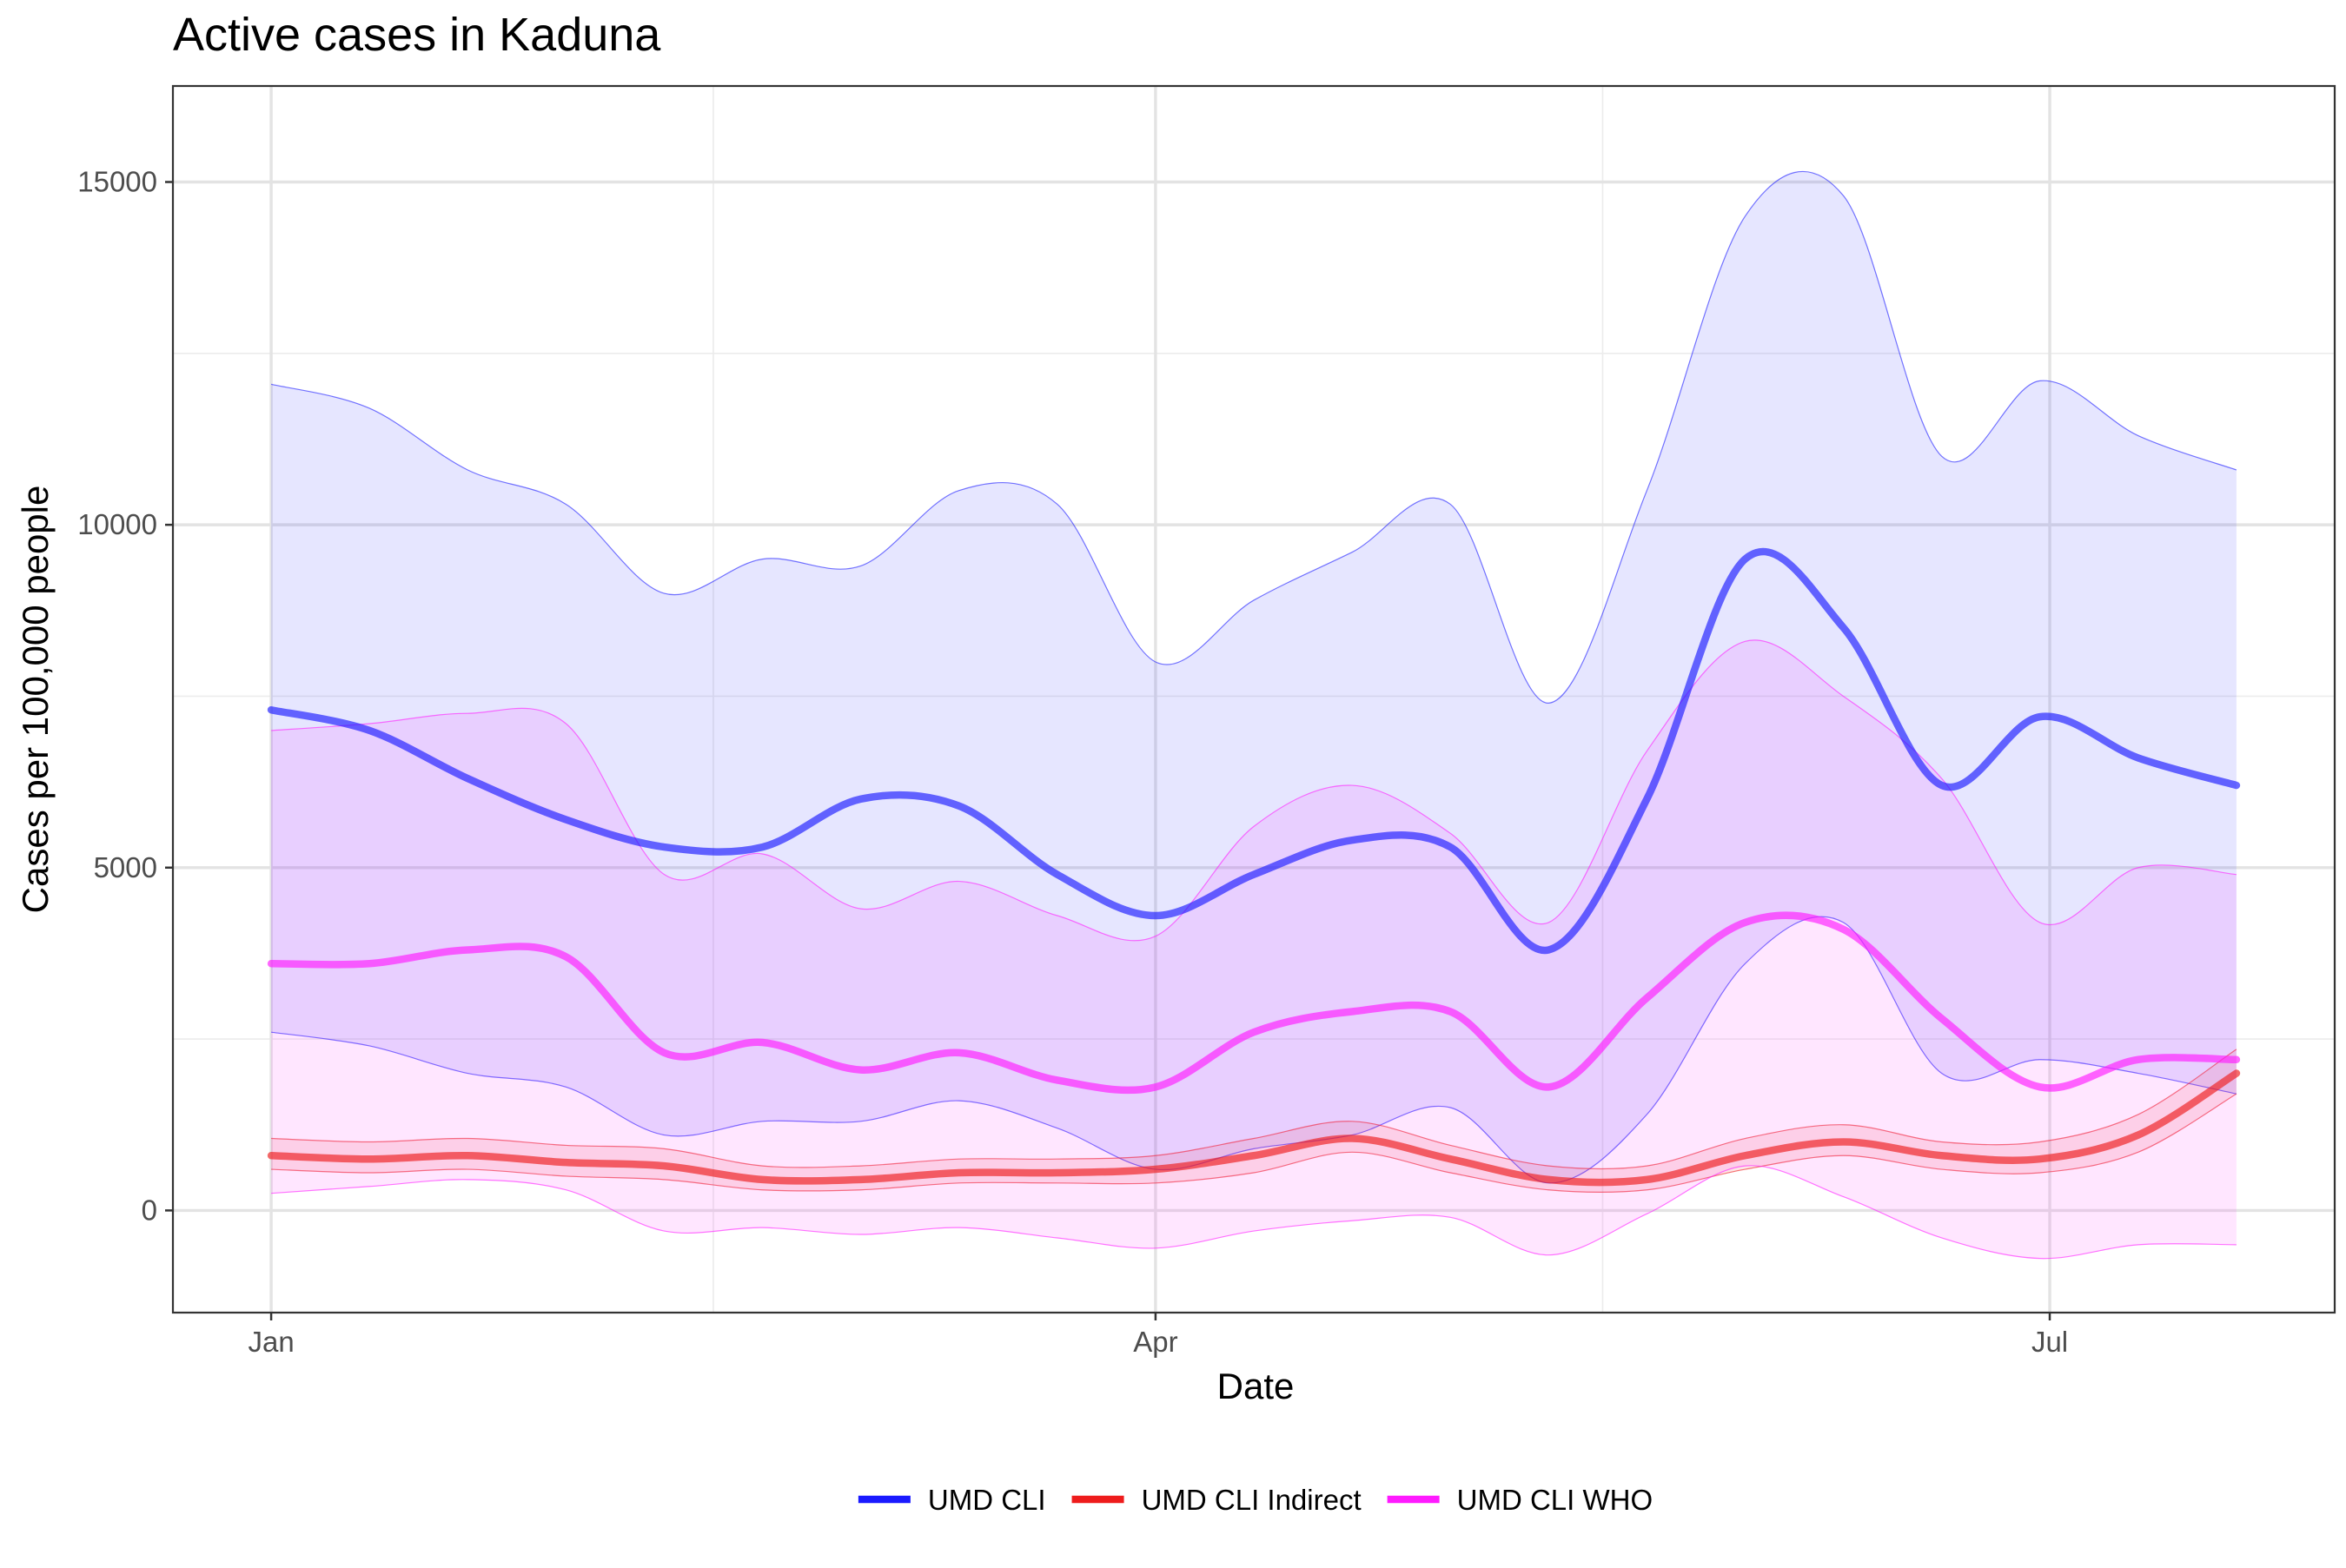  Describe the element at coordinates (987, 1500) in the screenshot. I see `legend-label: UMD CLI` at that location.